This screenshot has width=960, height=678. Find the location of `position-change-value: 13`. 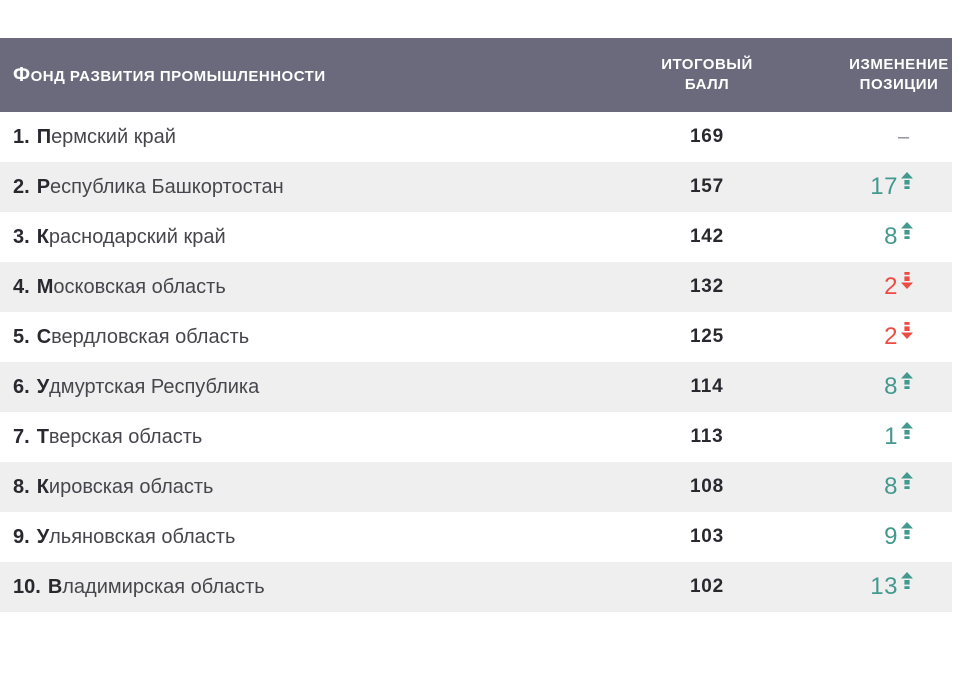

position-change-value: 13 is located at coordinates (884, 586).